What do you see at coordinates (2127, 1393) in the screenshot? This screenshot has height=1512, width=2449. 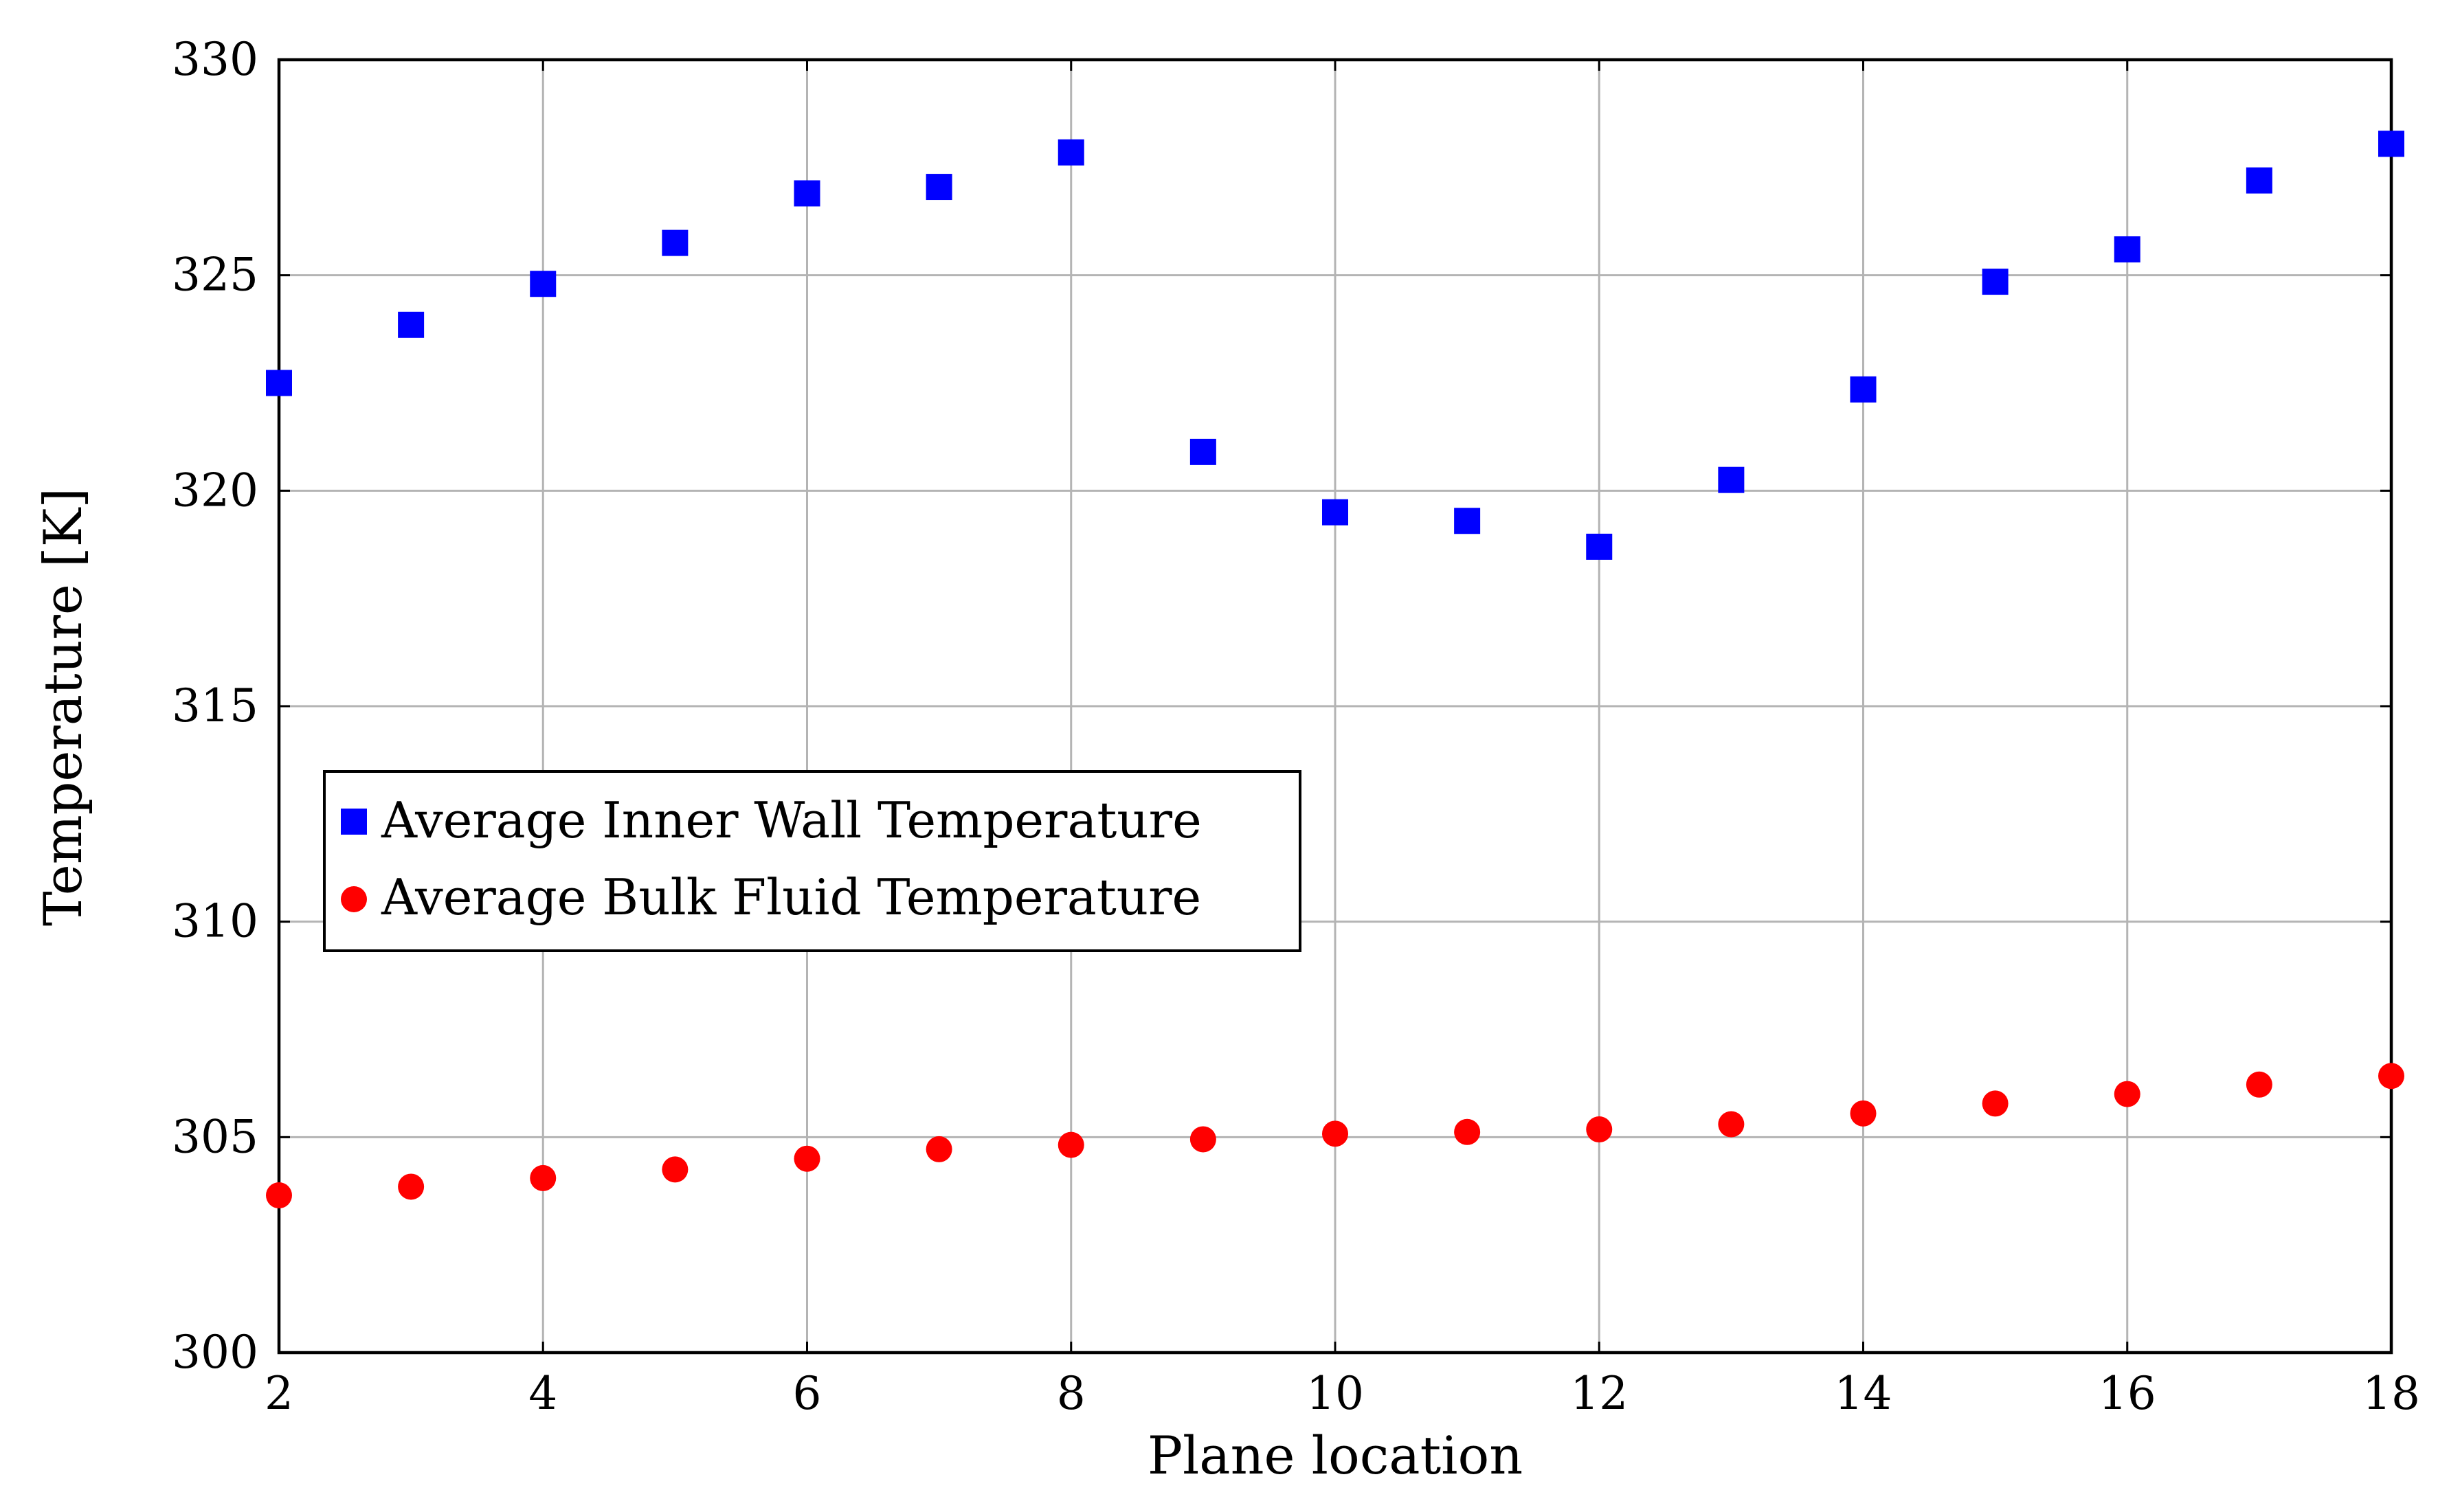 I see `x-tick-label: 16` at bounding box center [2127, 1393].